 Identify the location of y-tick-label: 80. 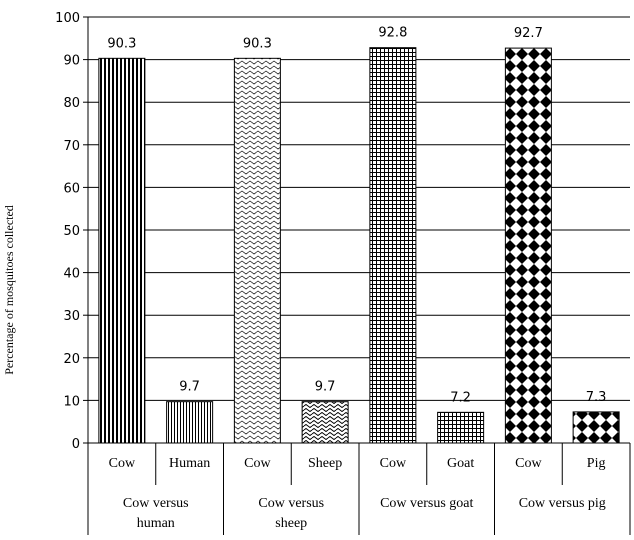
(71, 103).